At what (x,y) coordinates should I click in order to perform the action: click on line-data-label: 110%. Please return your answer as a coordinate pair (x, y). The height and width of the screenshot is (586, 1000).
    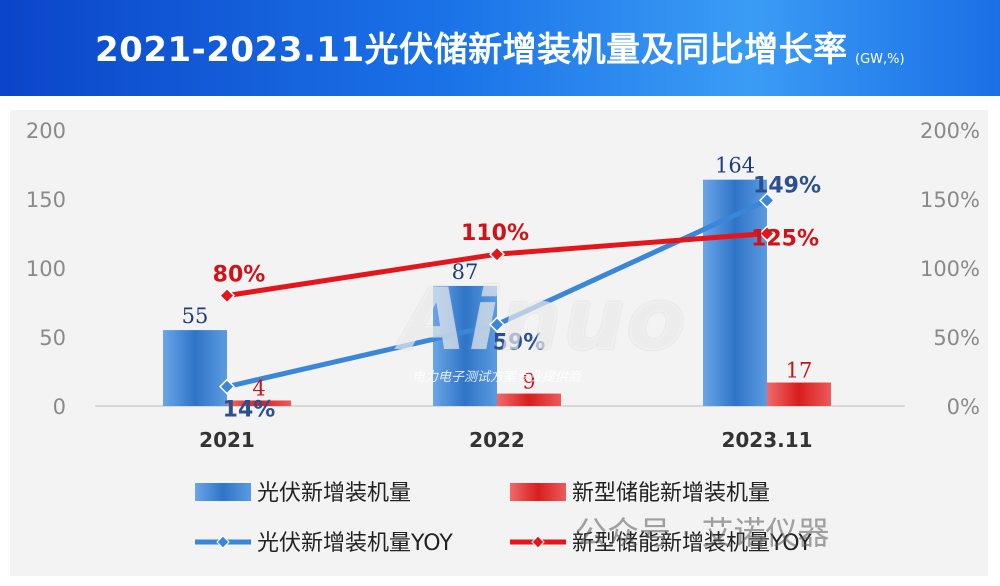
    Looking at the image, I should click on (495, 233).